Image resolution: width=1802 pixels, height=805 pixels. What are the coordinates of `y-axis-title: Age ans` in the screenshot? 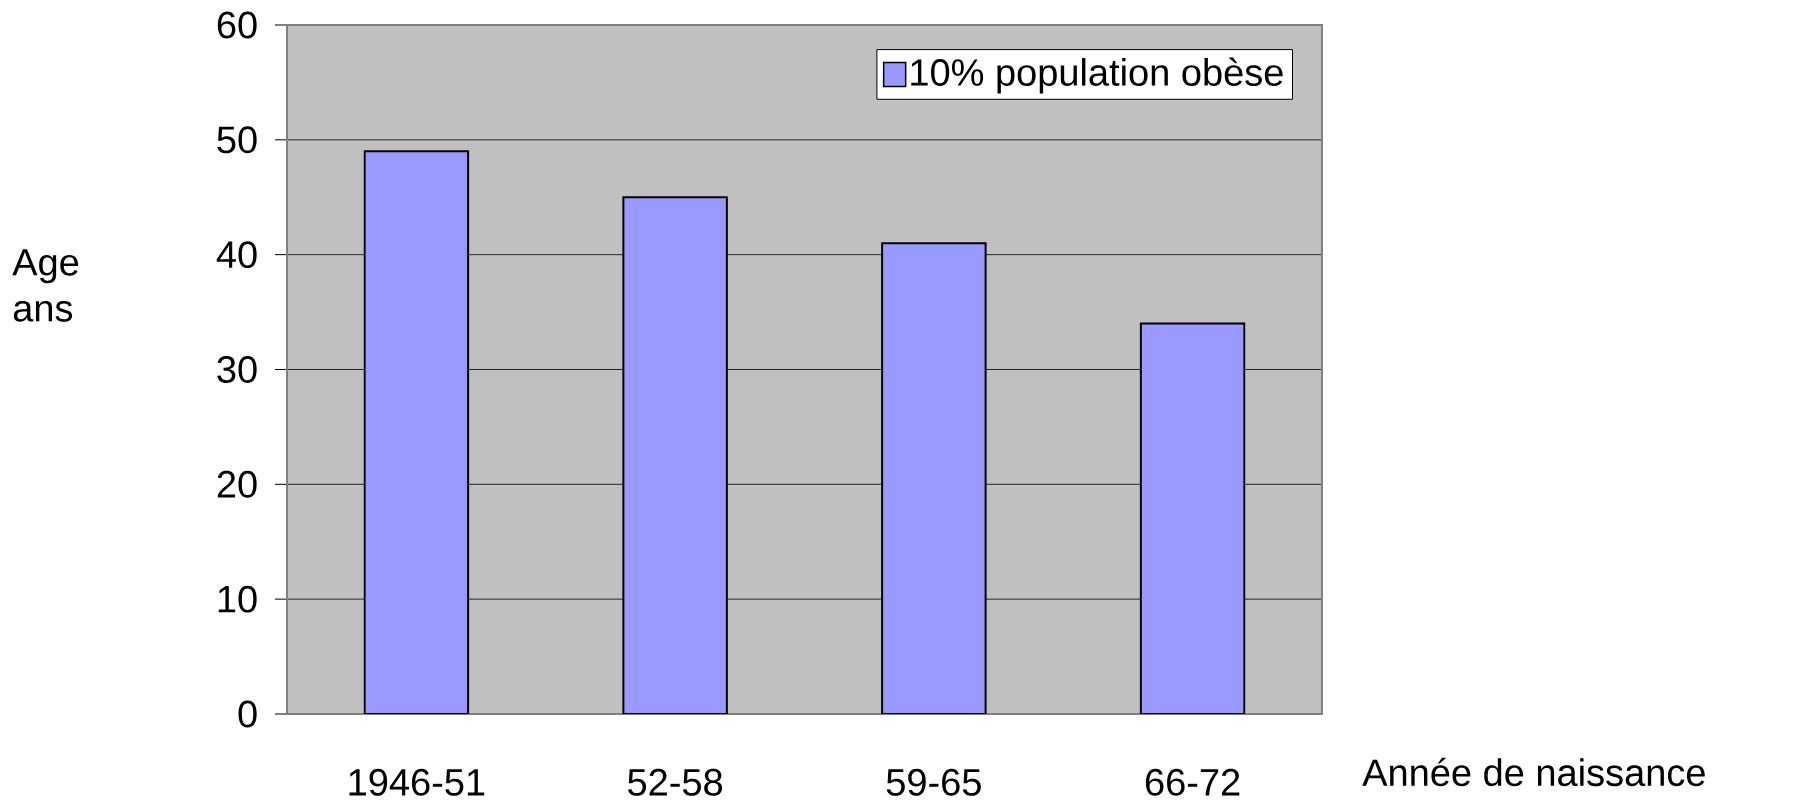 It's located at (45, 285).